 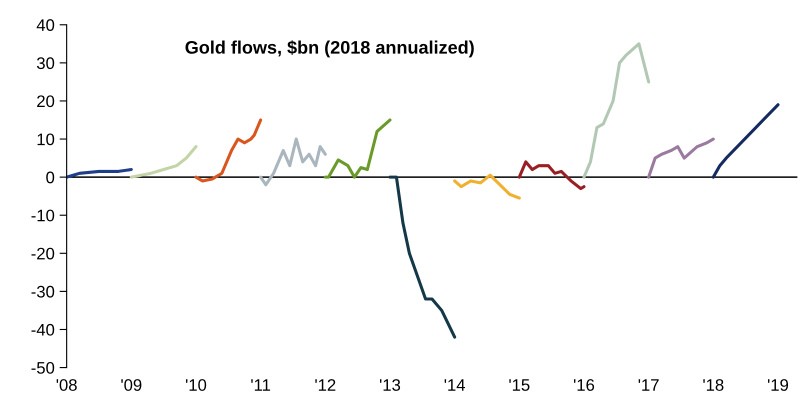 What do you see at coordinates (131, 385) in the screenshot?
I see `x-tick-label: '09` at bounding box center [131, 385].